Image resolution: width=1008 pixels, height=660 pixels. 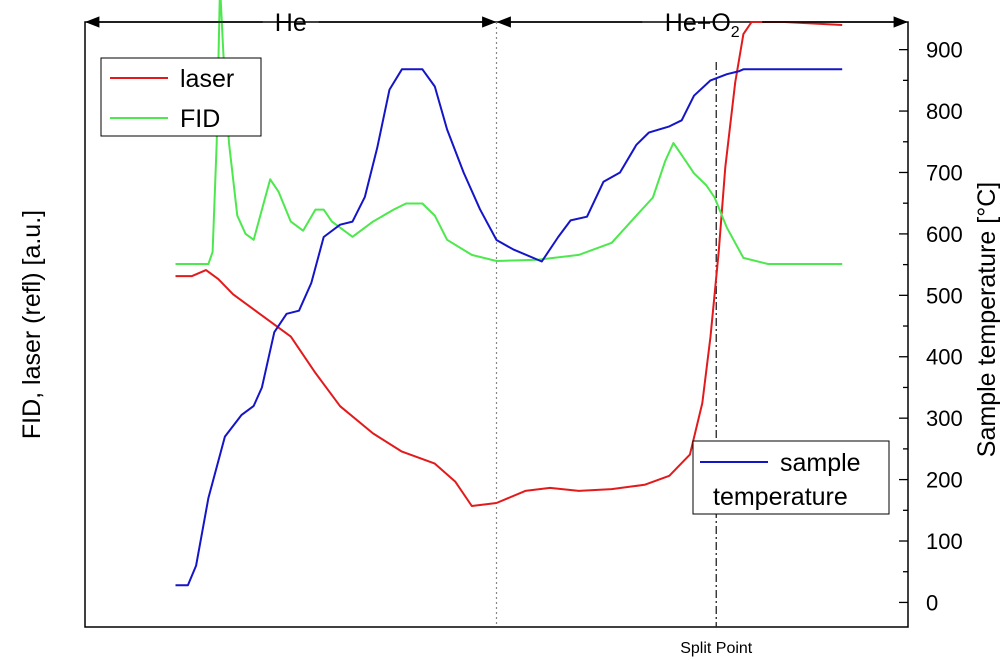 I want to click on y-axis-right-tick-label: 600, so click(x=944, y=234).